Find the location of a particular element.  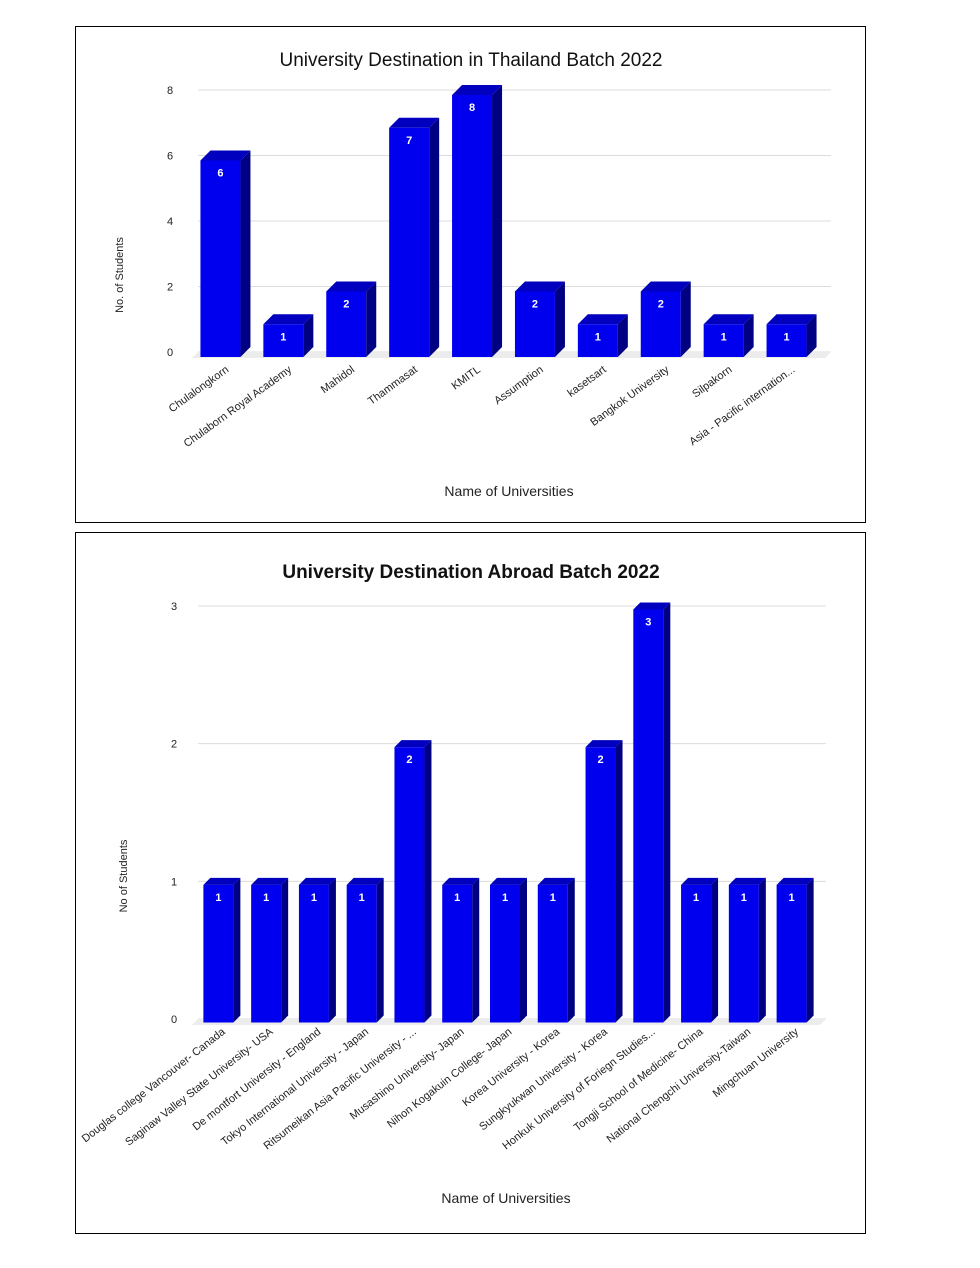

y-tick-label: 1 is located at coordinates (174, 882).